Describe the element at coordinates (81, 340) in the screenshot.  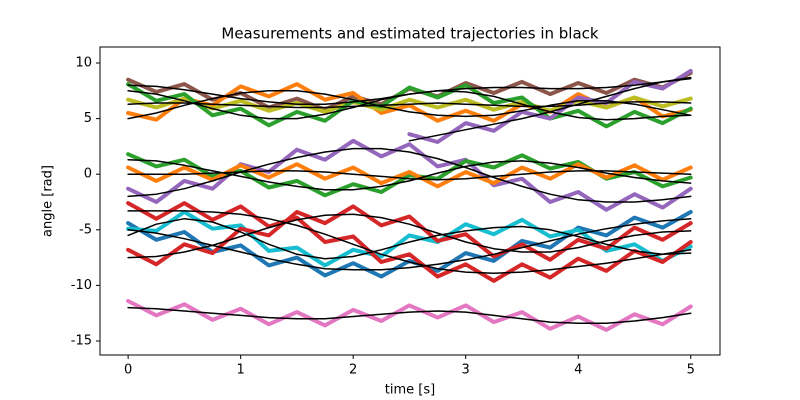
I see `y-tick-label: -15` at that location.